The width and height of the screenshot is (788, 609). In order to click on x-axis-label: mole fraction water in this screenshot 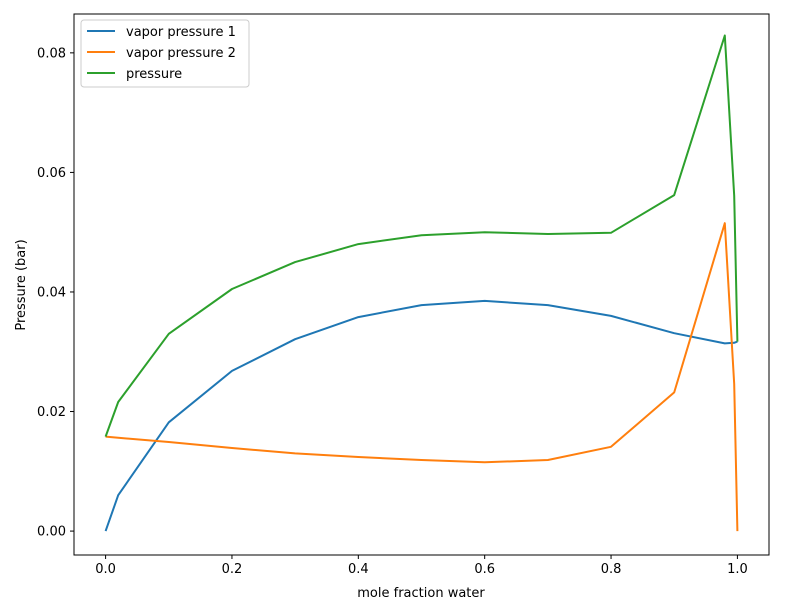, I will do `click(421, 593)`.